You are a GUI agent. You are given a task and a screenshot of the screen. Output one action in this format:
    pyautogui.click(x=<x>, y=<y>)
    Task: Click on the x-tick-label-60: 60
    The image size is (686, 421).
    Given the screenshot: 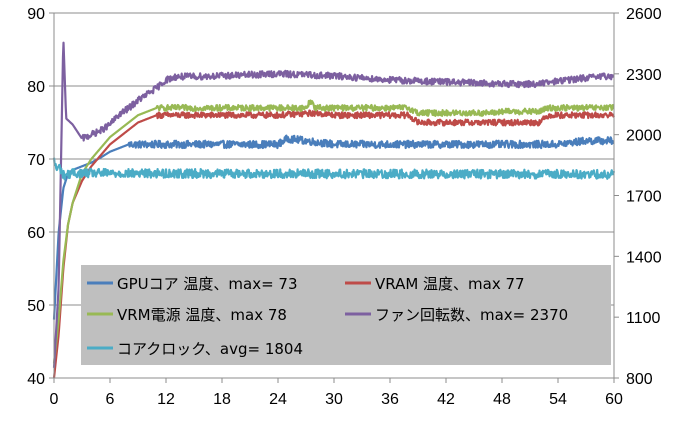 What is the action you would take?
    pyautogui.click(x=614, y=399)
    